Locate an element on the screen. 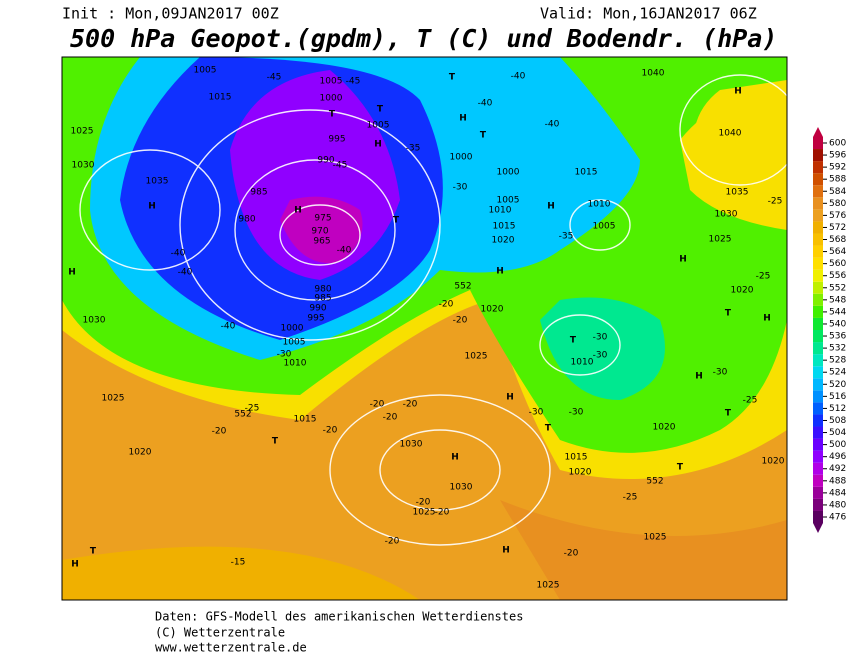 This screenshot has width=850, height=661. colorbar-label: 584 is located at coordinates (837, 192).